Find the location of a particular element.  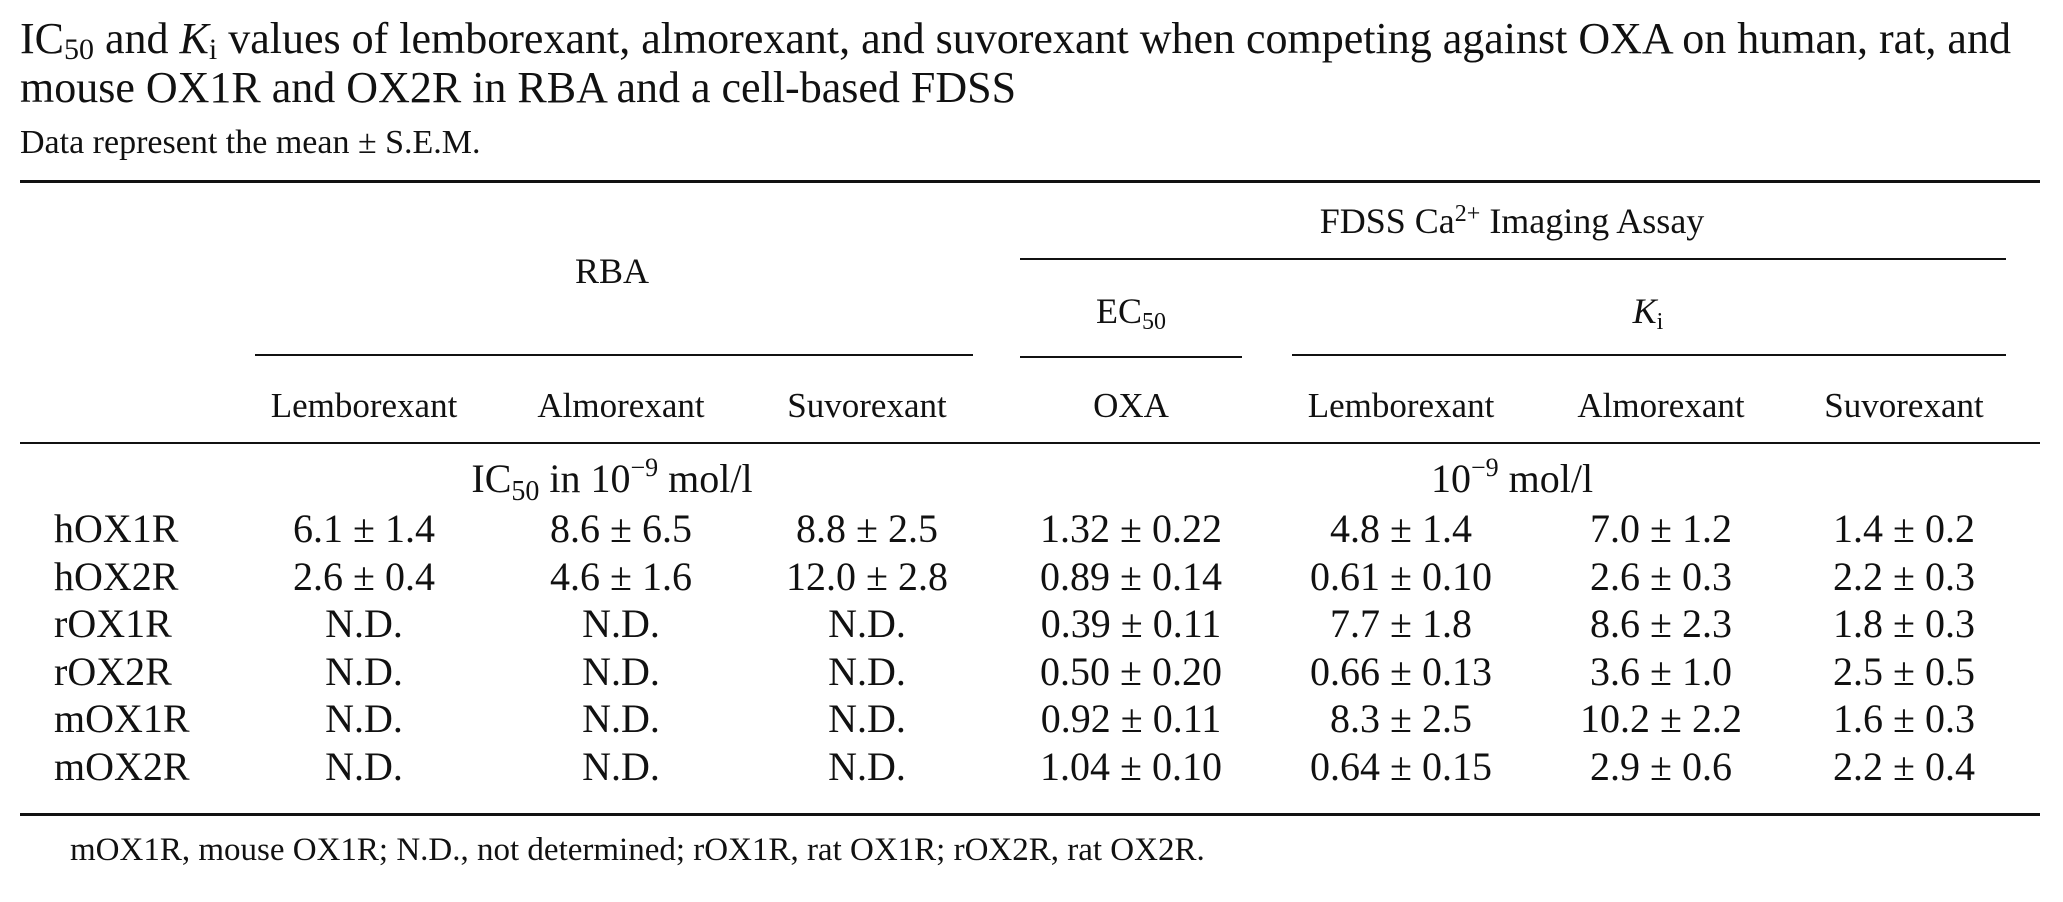

rba-unit-label: IC50 in 10−9 mol/l is located at coordinates (612, 480).